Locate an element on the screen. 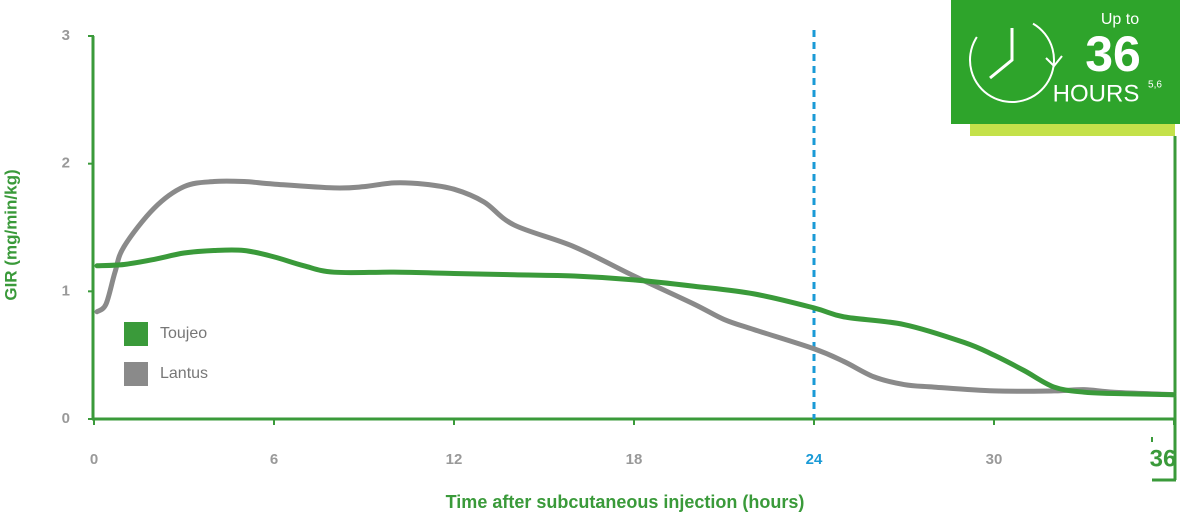 Image resolution: width=1200 pixels, height=516 pixels. badge-pre: Up to is located at coordinates (1120, 19).